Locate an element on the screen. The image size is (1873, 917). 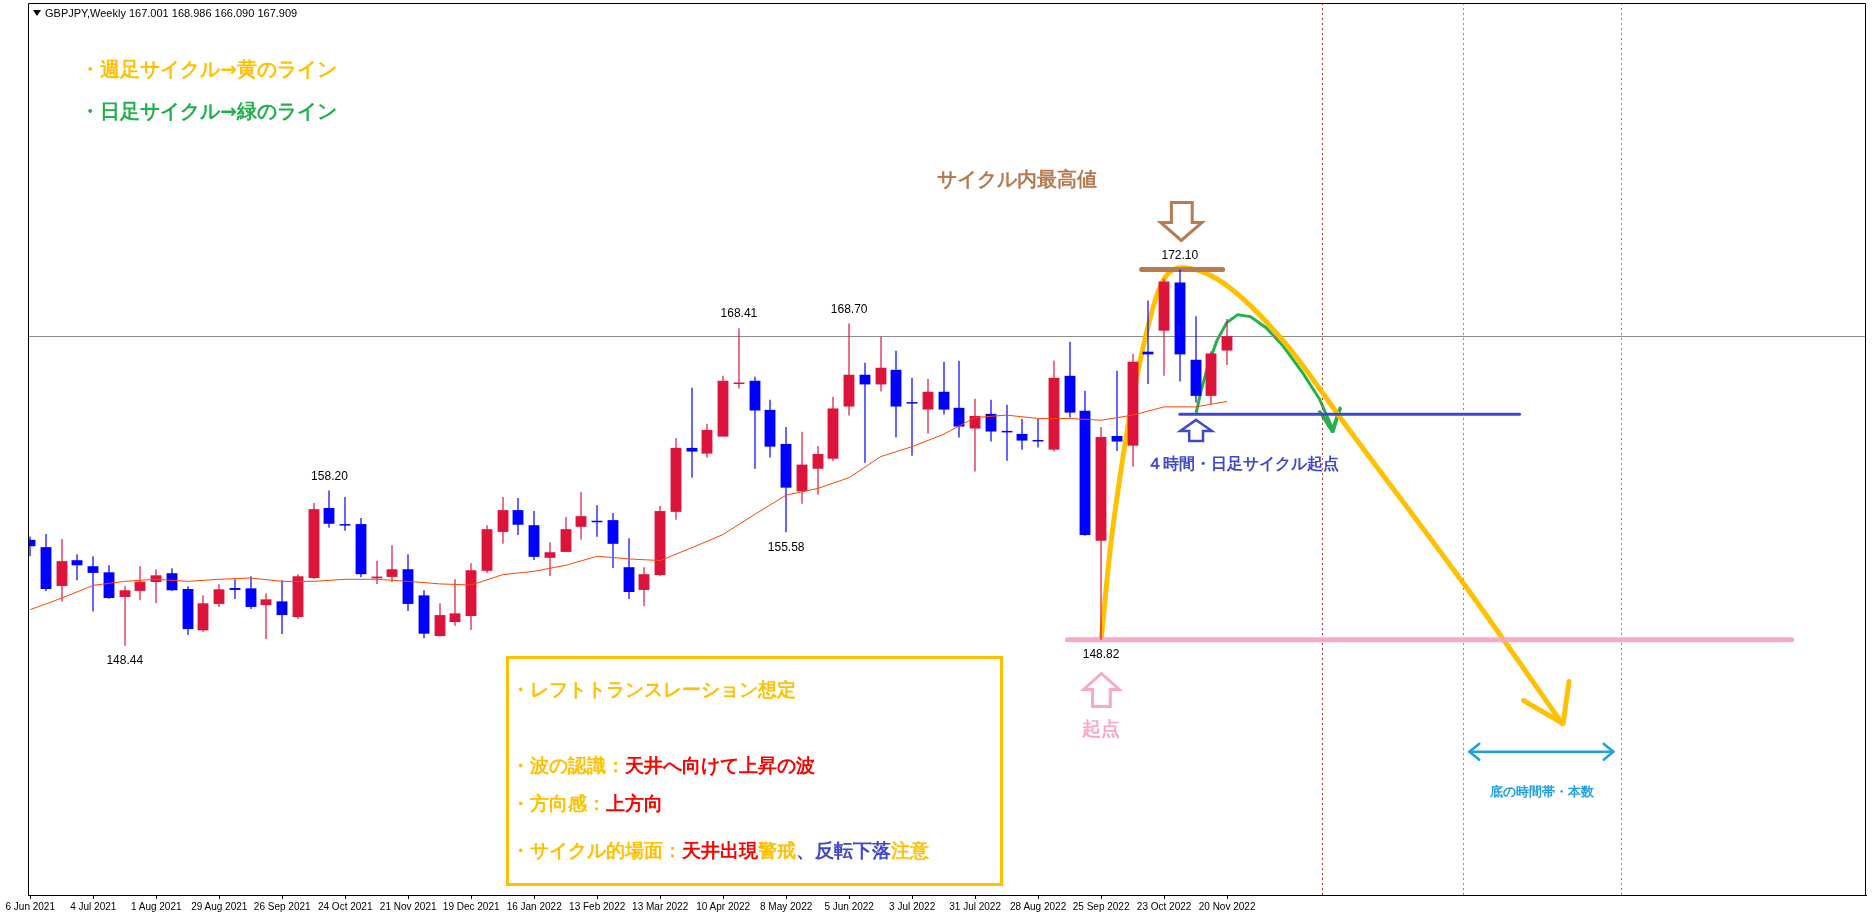
x-tick-label: 24 Oct 2021 is located at coordinates (345, 906).